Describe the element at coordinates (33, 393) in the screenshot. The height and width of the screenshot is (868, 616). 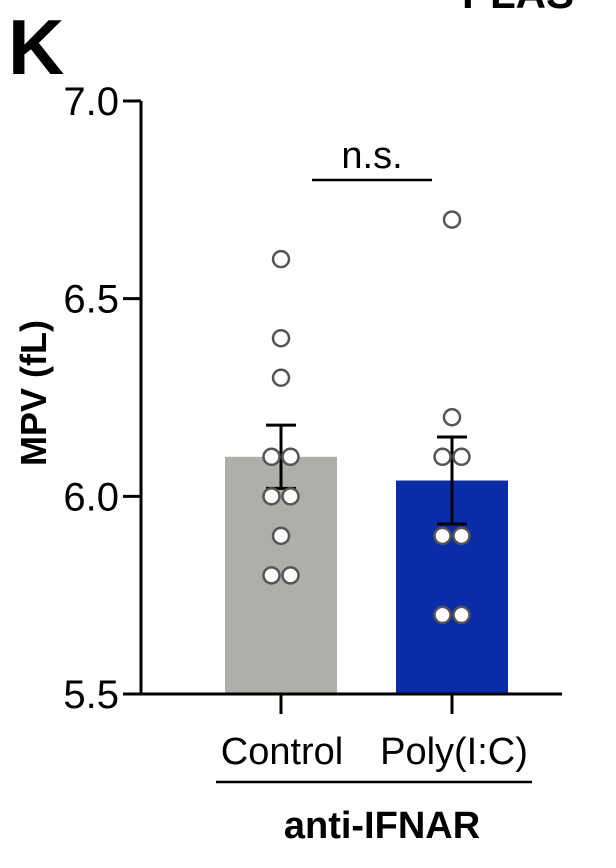
I see `y-axis-label: MPV (fL)` at that location.